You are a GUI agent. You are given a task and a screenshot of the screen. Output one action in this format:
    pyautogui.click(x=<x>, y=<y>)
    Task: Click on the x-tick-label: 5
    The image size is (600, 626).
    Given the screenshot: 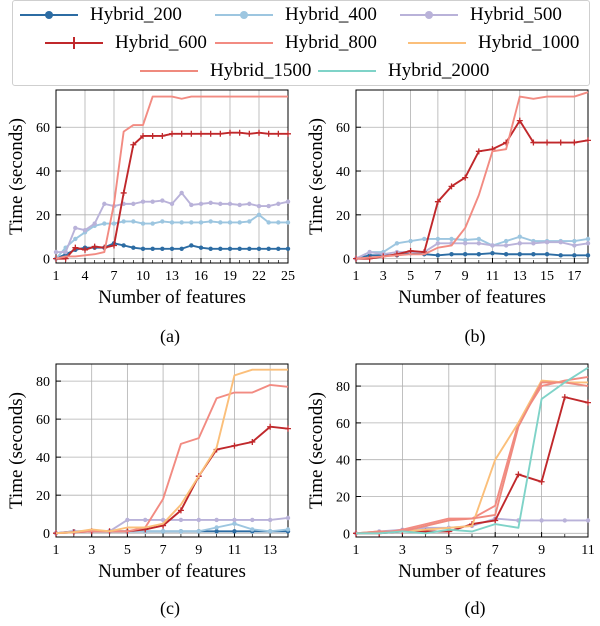 What is the action you would take?
    pyautogui.click(x=127, y=550)
    